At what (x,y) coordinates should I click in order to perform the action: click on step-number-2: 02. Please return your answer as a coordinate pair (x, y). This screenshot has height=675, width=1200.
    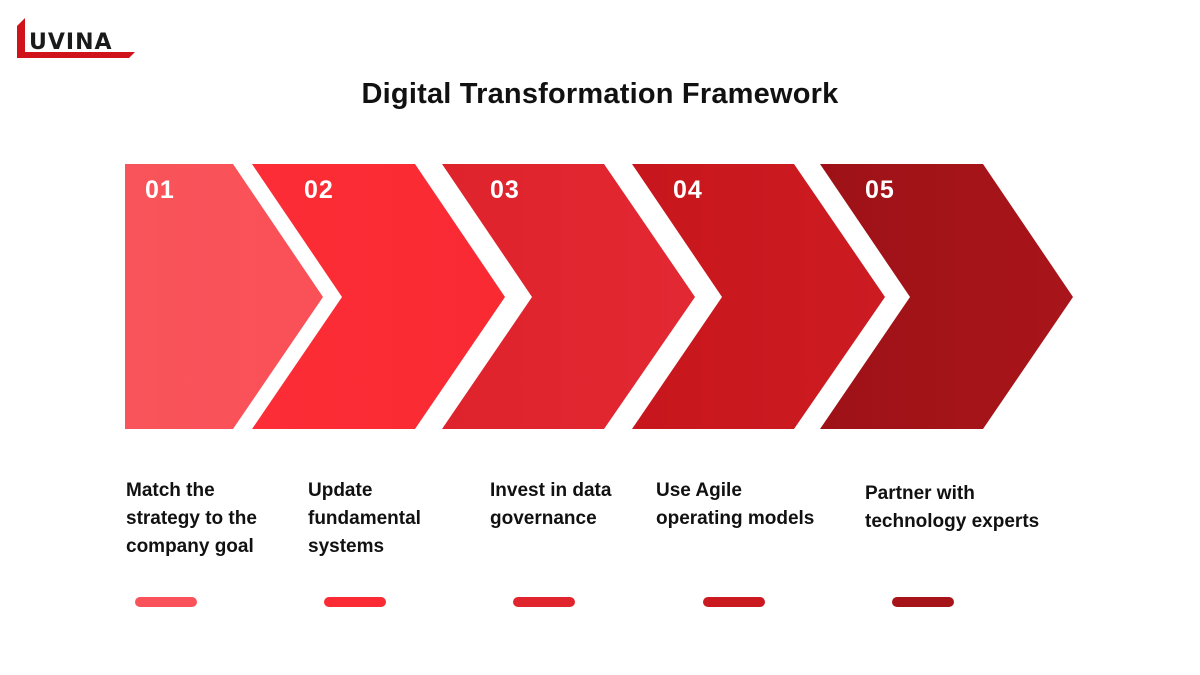
    Looking at the image, I should click on (319, 190).